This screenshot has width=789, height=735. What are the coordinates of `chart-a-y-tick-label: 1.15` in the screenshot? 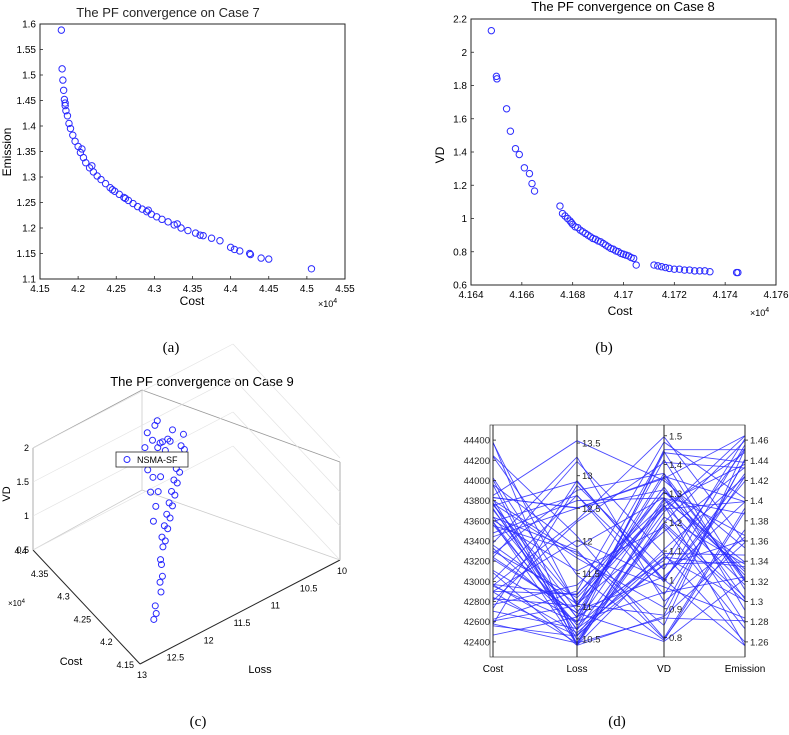 It's located at (27, 254).